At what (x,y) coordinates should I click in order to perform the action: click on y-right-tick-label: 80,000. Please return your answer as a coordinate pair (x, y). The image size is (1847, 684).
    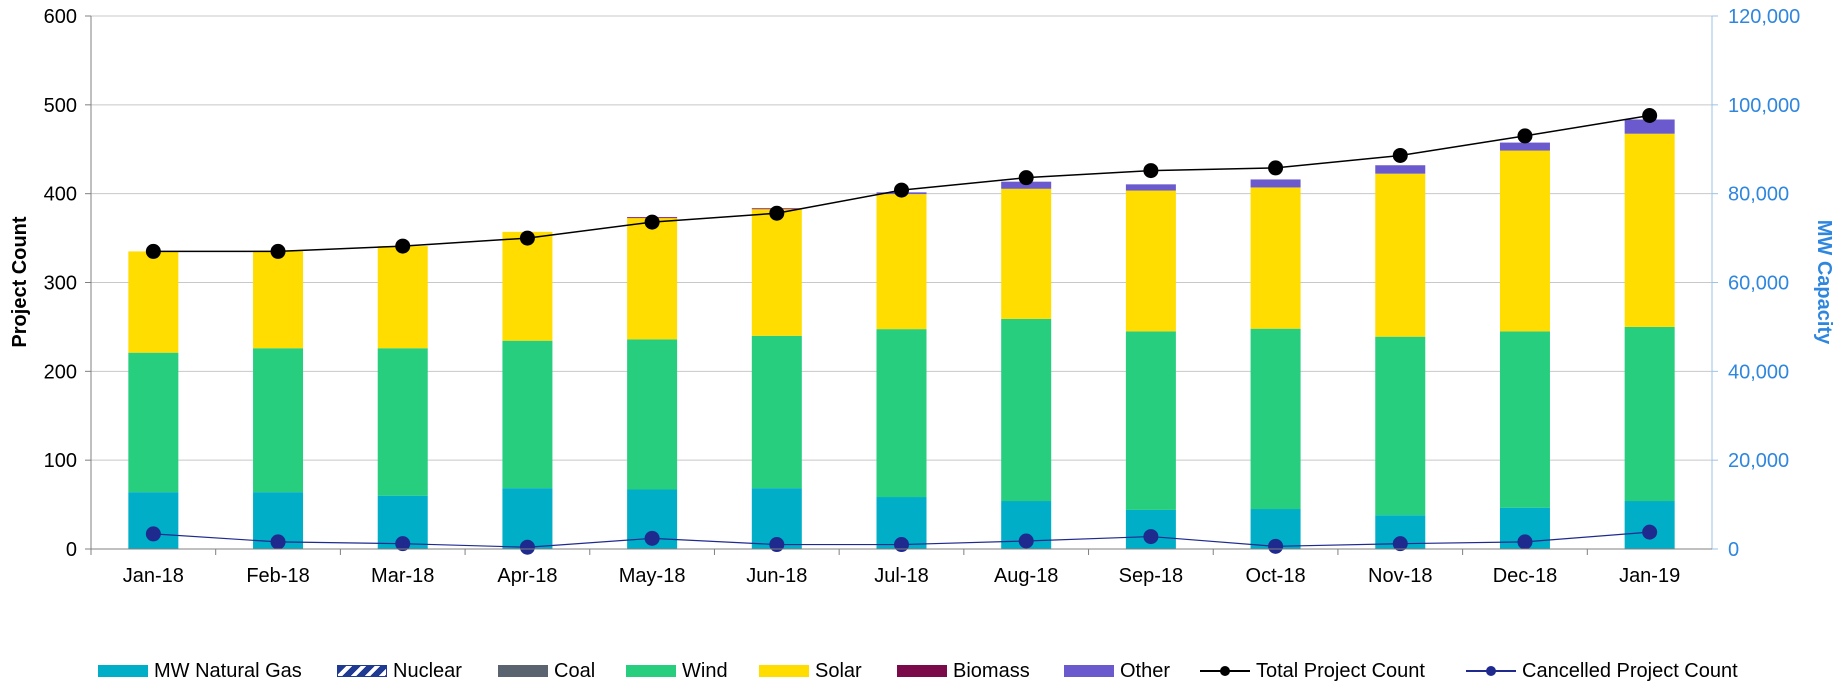
    Looking at the image, I should click on (1758, 195).